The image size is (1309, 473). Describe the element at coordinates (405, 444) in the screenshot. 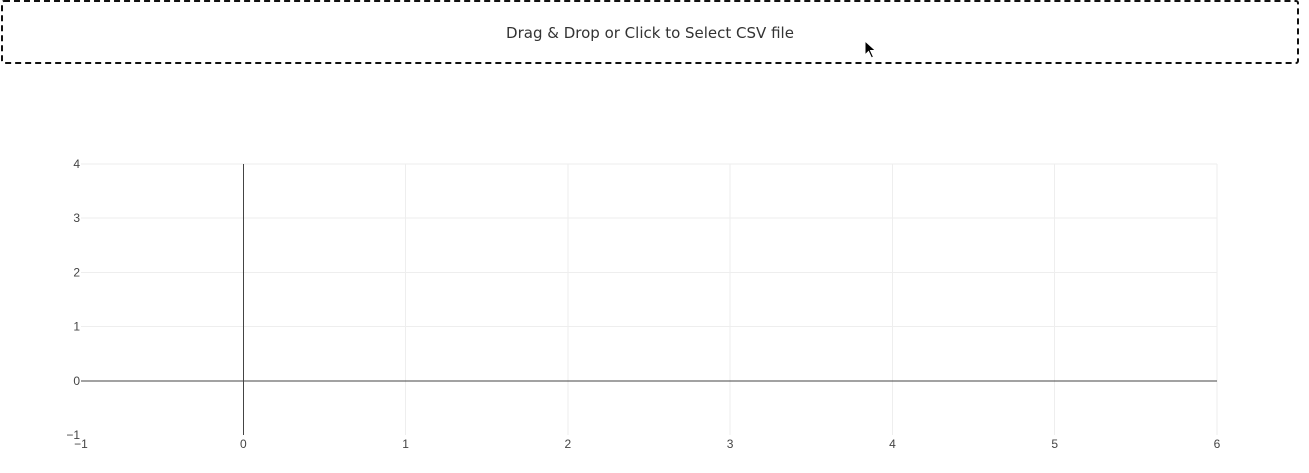

I see `x-tick-label: 1` at that location.